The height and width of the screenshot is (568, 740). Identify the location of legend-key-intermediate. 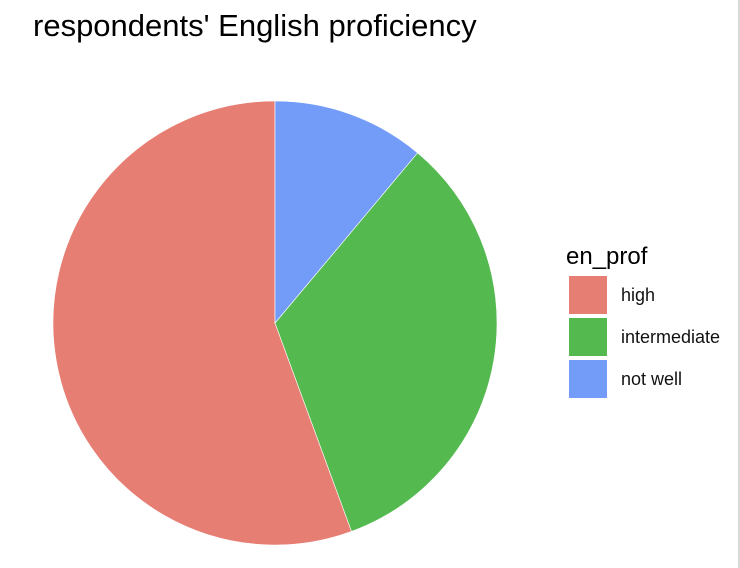
(588, 337).